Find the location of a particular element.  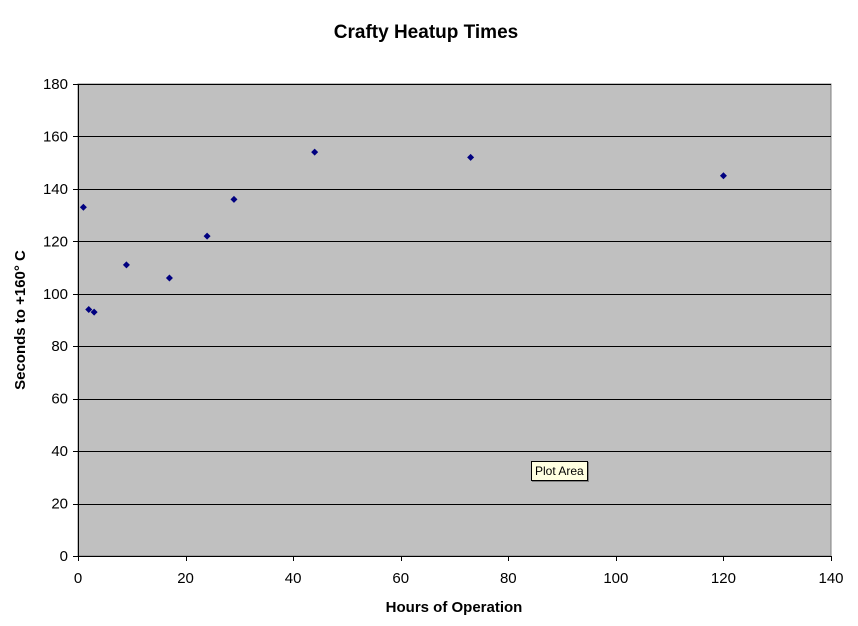

plot-area-tooltip: Plot Area is located at coordinates (559, 471).